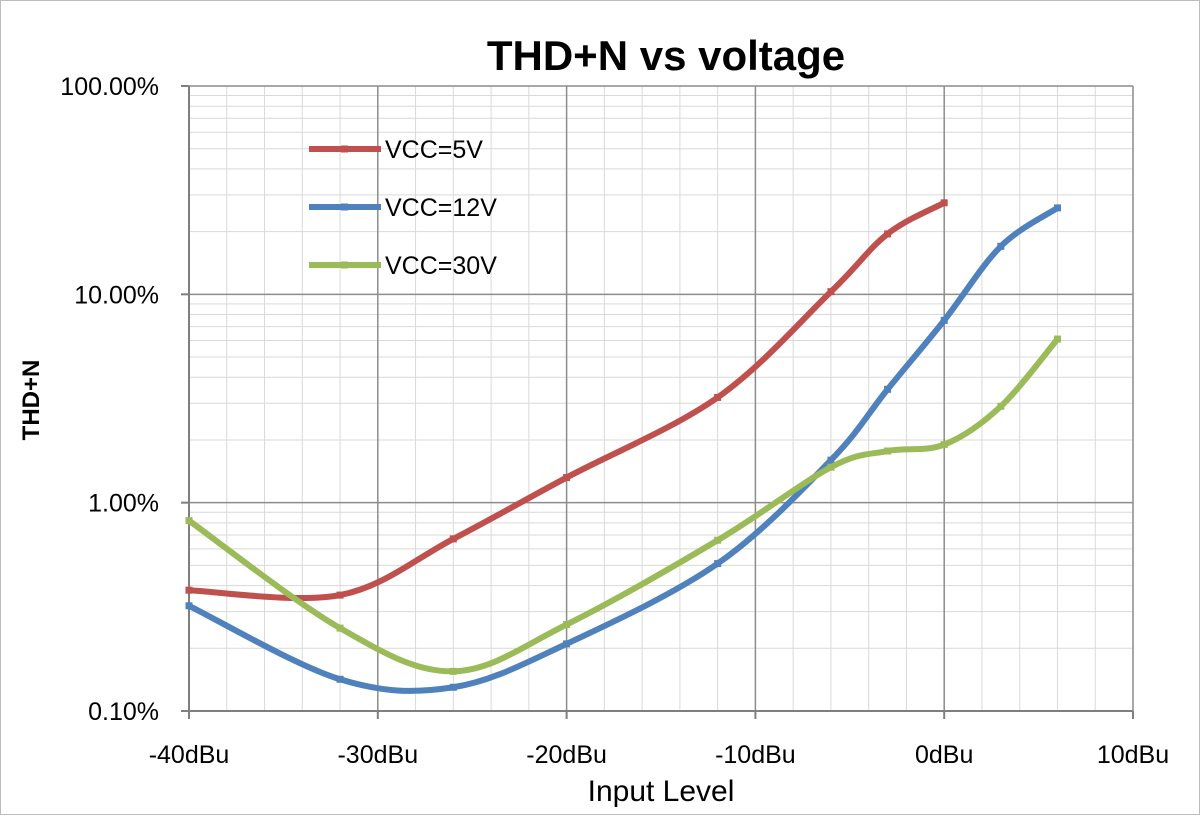 This screenshot has width=1200, height=816. I want to click on legend-item-vcc-30v: VCC=30V, so click(403, 266).